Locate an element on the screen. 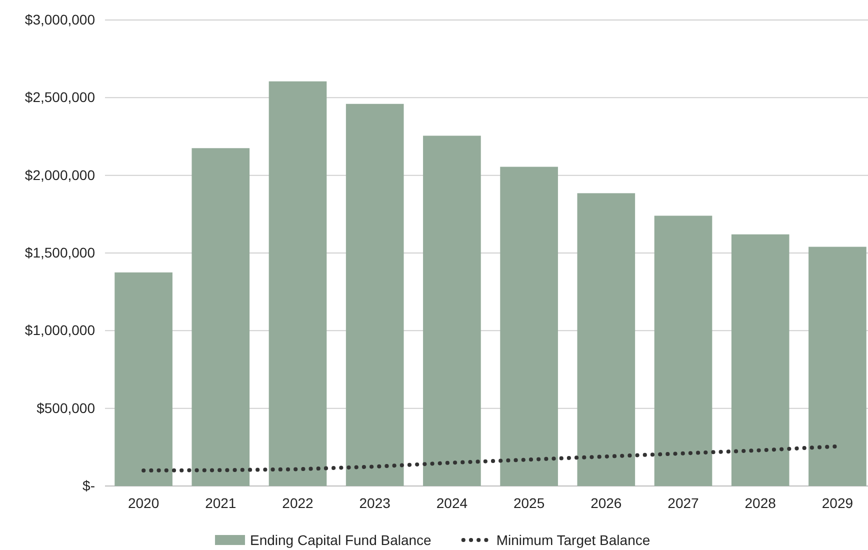  x-tick-label: 2024 is located at coordinates (452, 502).